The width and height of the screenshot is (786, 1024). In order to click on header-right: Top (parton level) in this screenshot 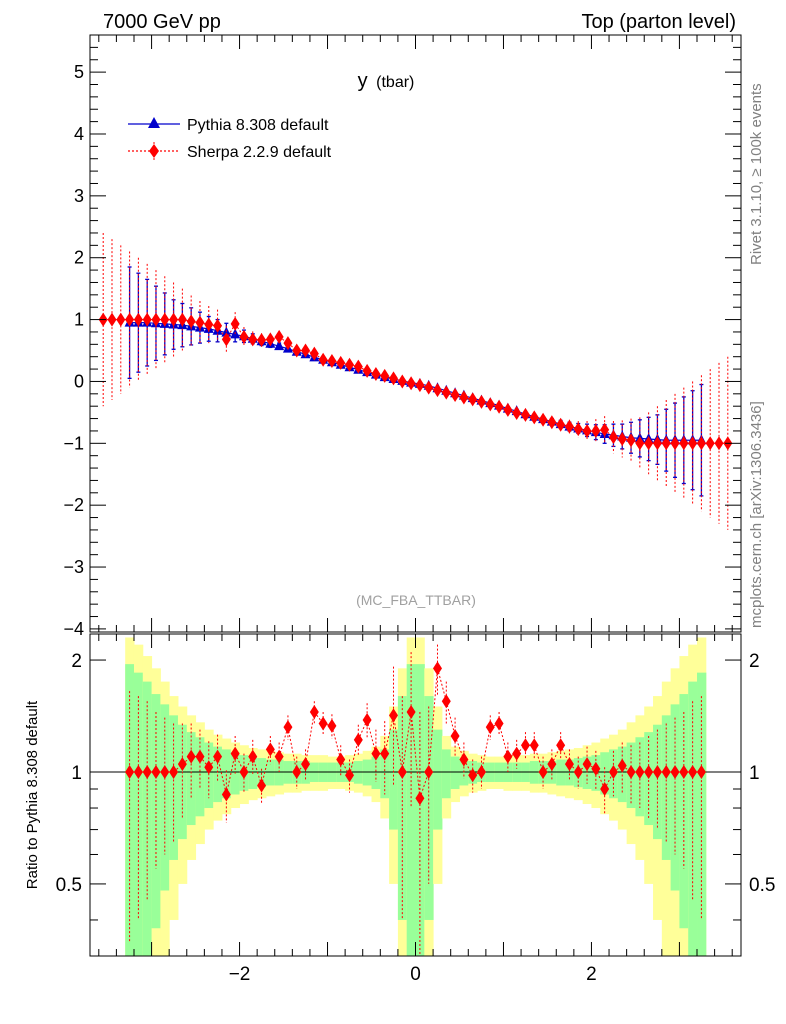, I will do `click(658, 22)`.